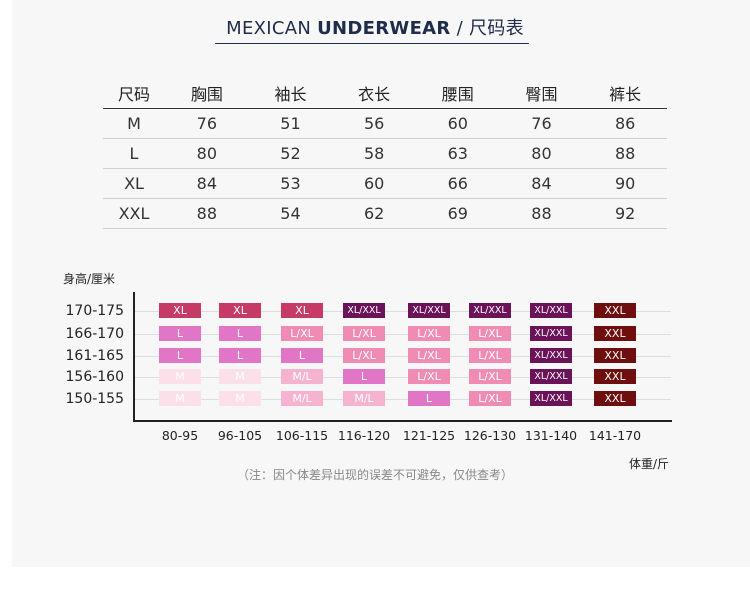  What do you see at coordinates (625, 93) in the screenshot?
I see `header-pants-length: 裤长` at bounding box center [625, 93].